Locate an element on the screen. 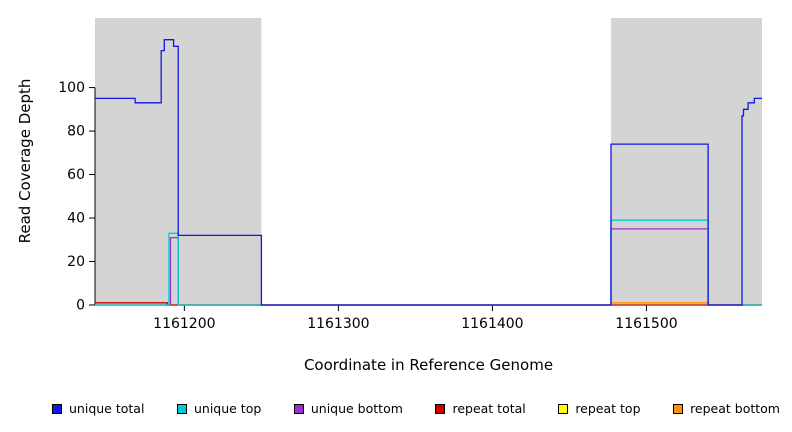  svg-text: 100 is located at coordinates (71, 88).